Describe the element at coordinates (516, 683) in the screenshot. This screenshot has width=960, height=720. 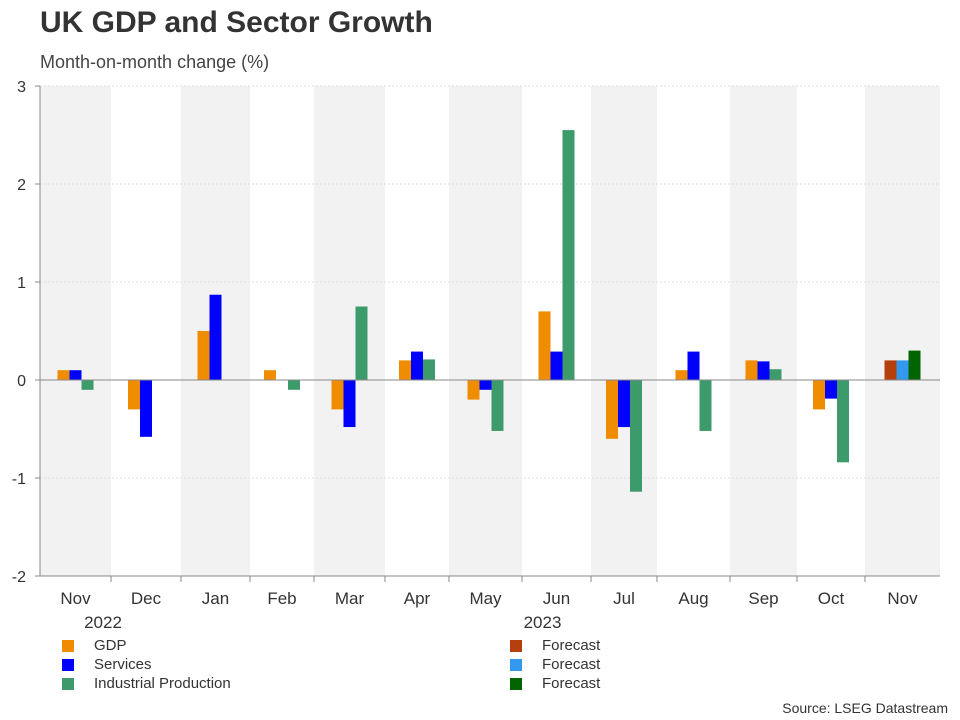
I see `legend-swatch-industrial-forecast` at that location.